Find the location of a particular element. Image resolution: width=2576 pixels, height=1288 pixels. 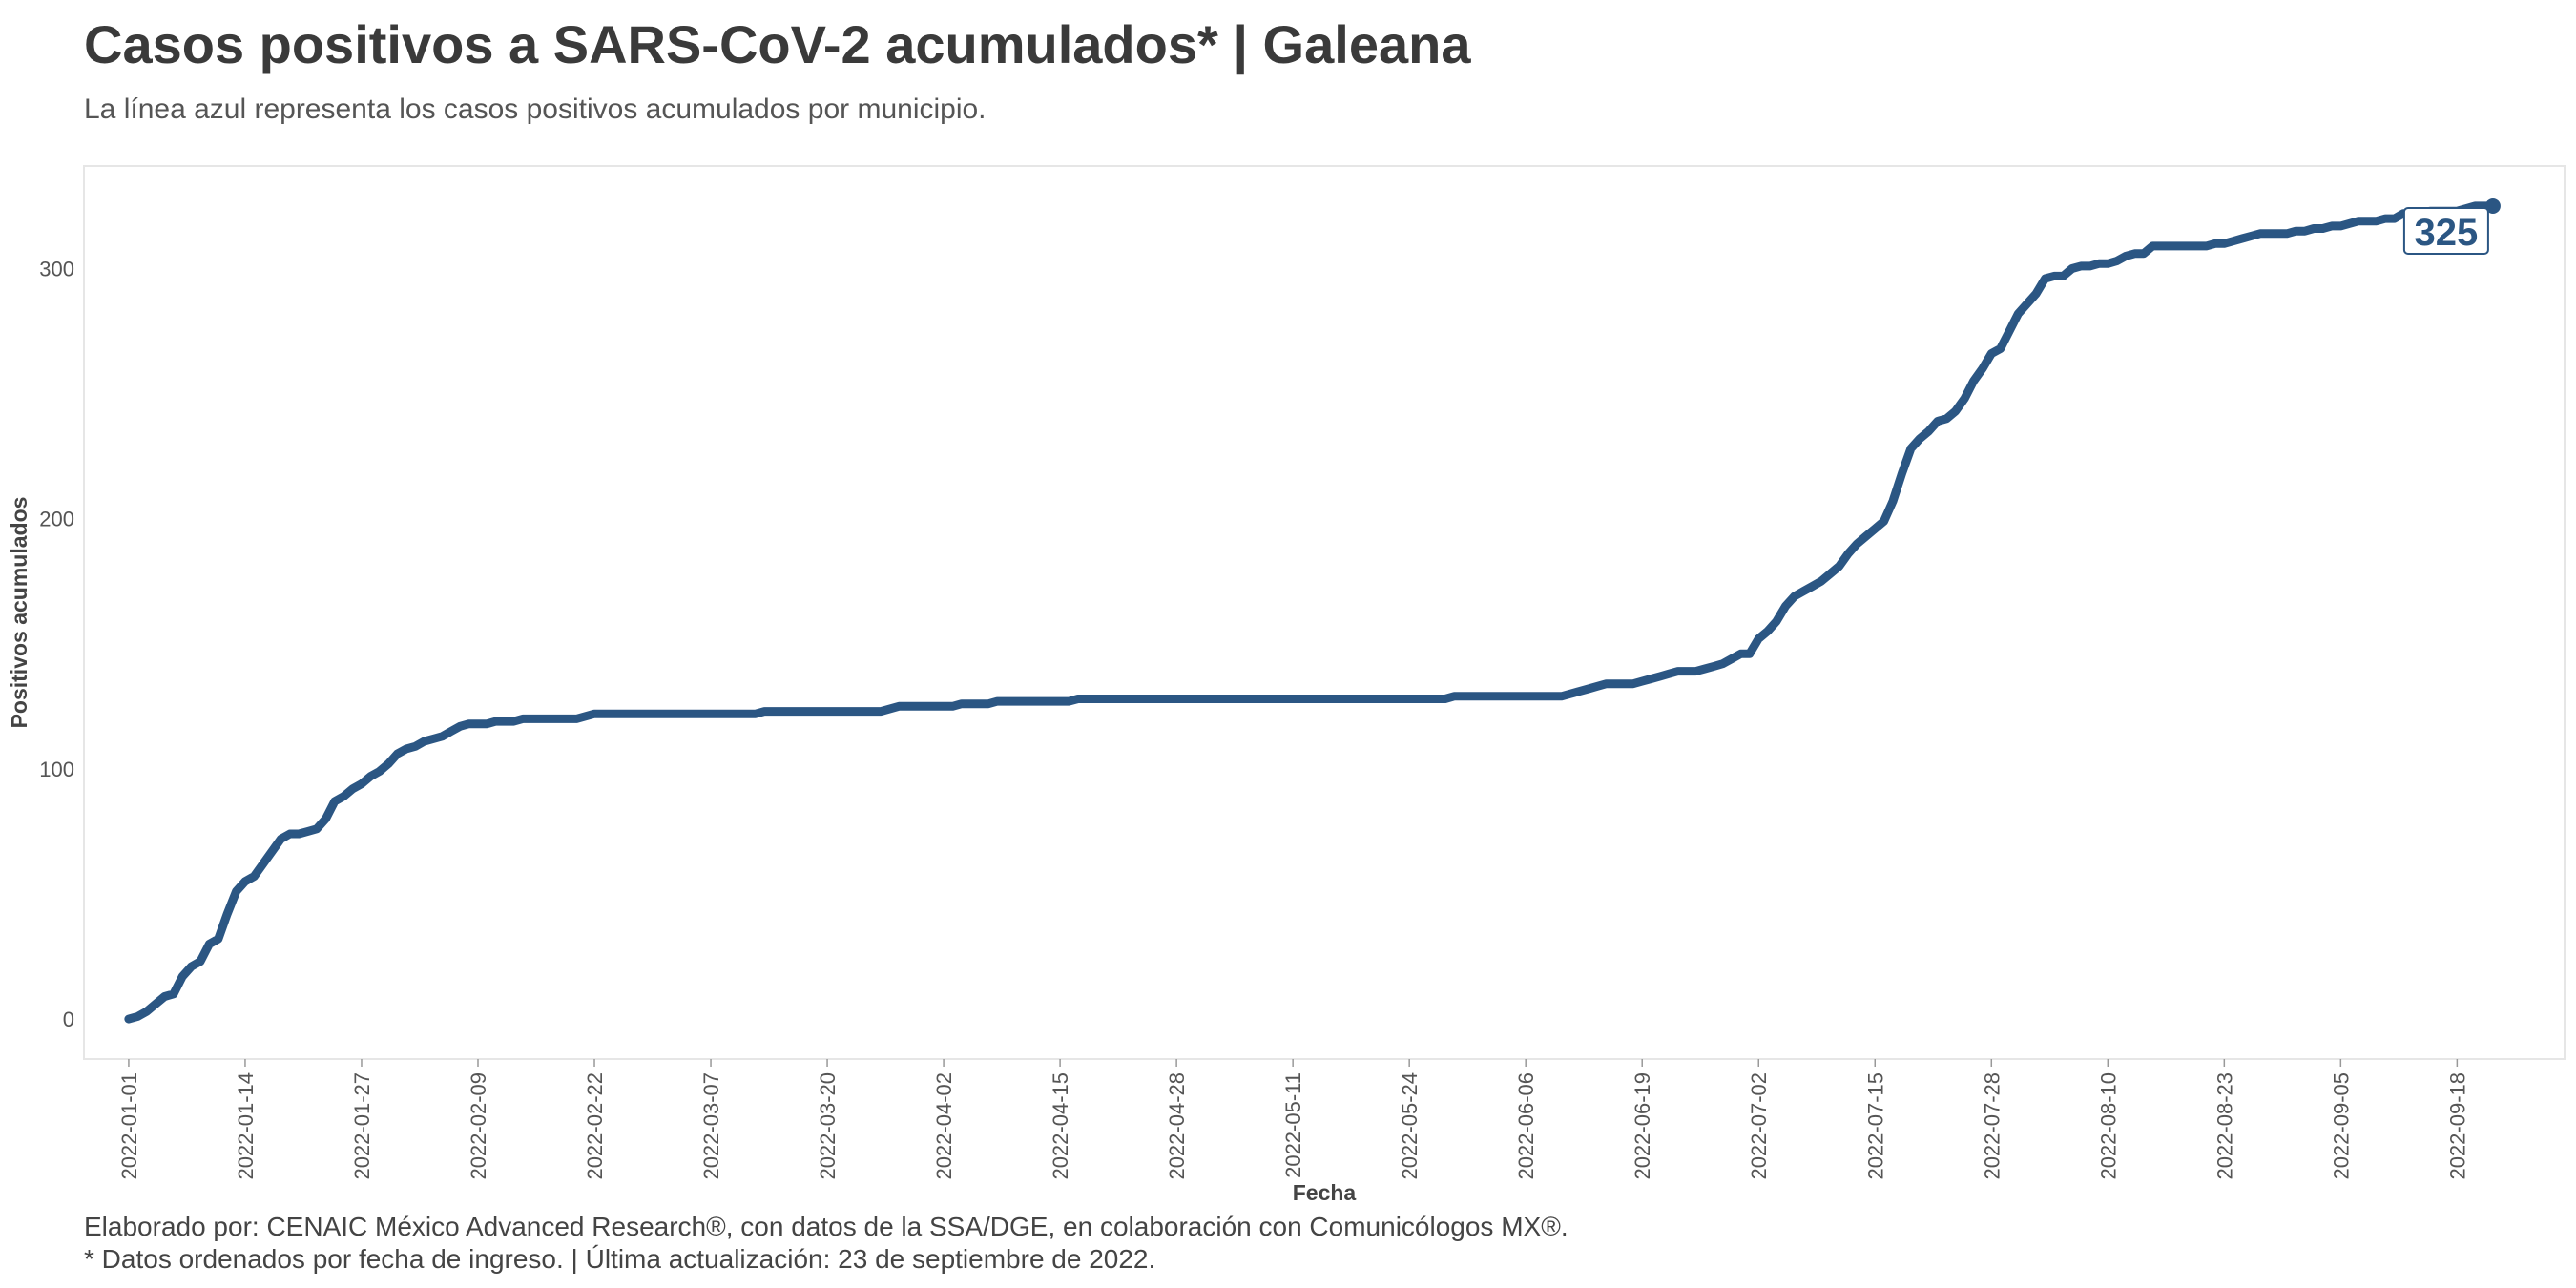

x-tick-label: 2022-01-01 is located at coordinates (129, 1126).